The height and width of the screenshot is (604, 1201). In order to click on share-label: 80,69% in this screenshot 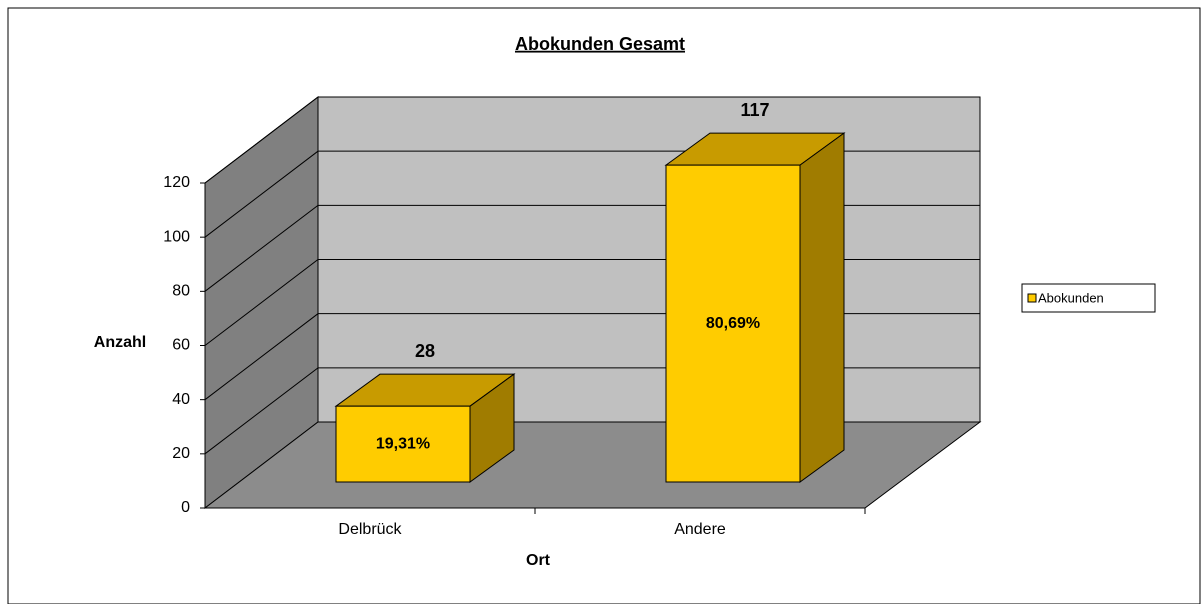, I will do `click(733, 323)`.